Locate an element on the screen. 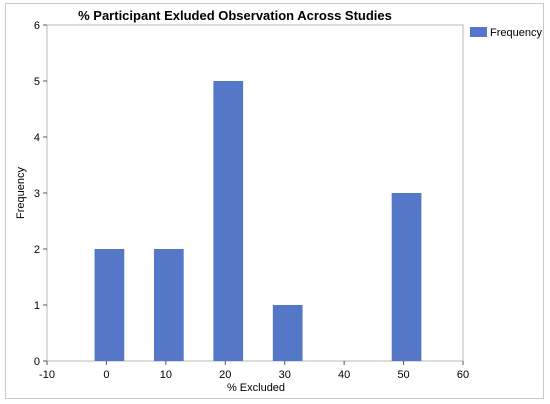  x-tick-label: 0 is located at coordinates (106, 375).